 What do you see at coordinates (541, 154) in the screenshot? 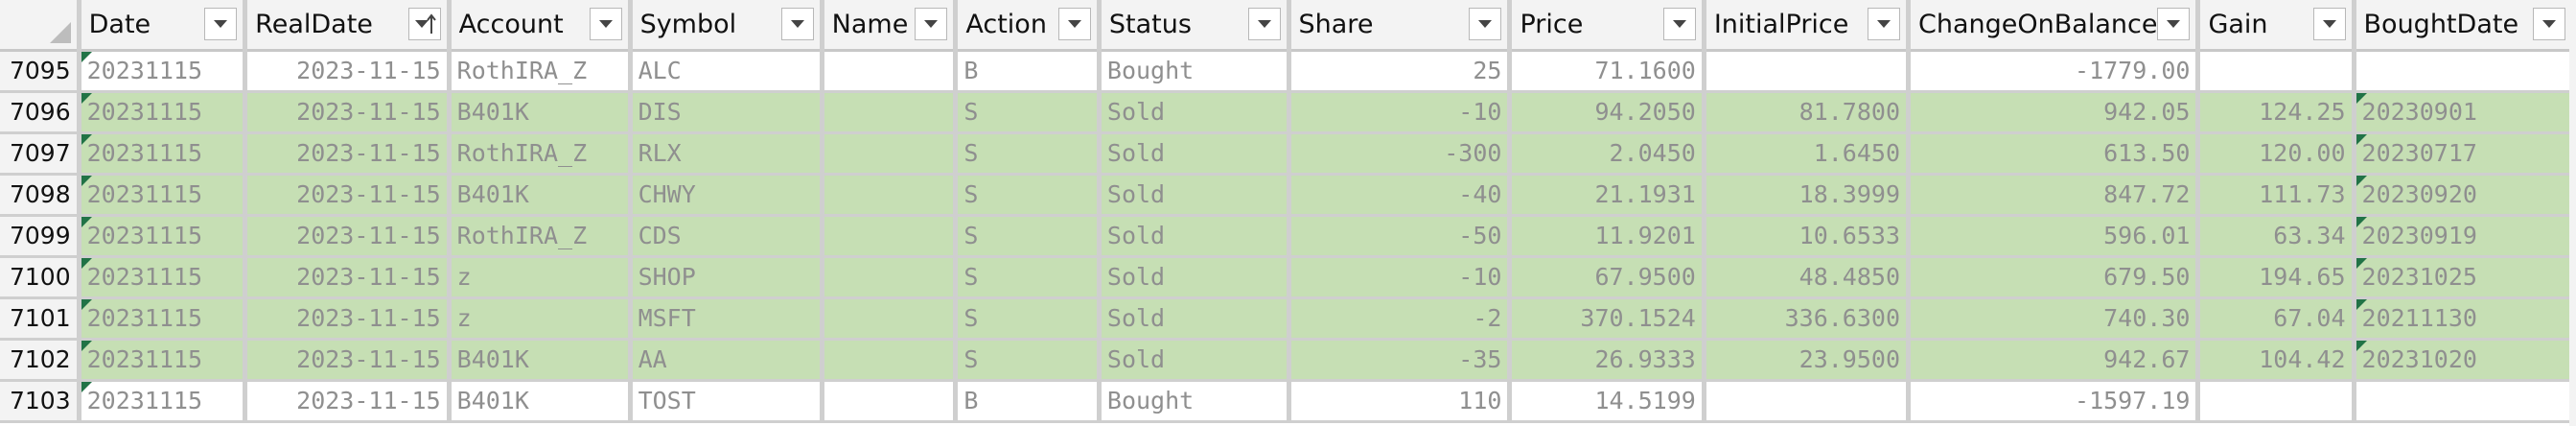
I see `cell-account: RothIRA_Z` at bounding box center [541, 154].